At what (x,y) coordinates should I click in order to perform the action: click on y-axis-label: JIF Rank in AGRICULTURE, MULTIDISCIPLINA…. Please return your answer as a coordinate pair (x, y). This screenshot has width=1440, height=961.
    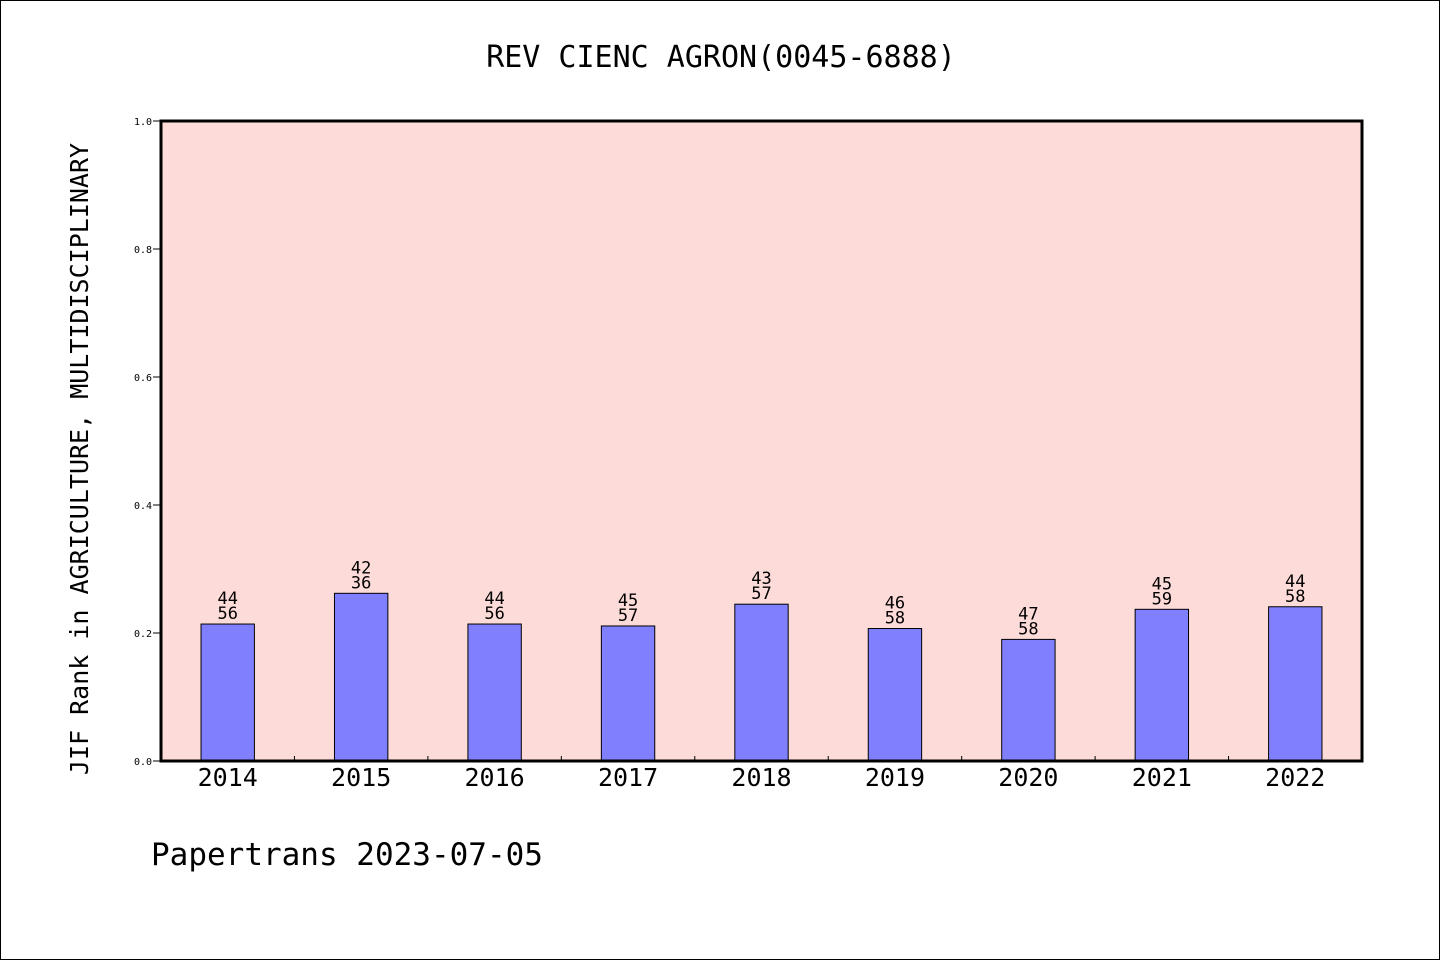
    Looking at the image, I should click on (79, 459).